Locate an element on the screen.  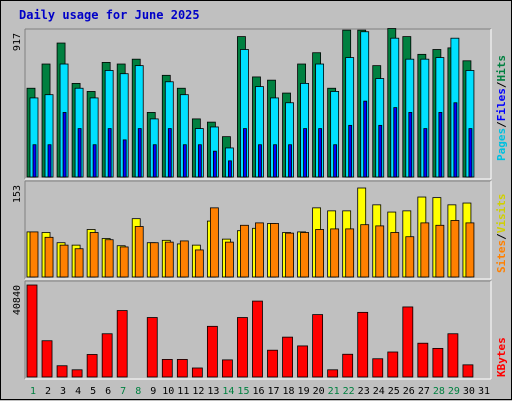
day-label: 10 is located at coordinates (168, 391).